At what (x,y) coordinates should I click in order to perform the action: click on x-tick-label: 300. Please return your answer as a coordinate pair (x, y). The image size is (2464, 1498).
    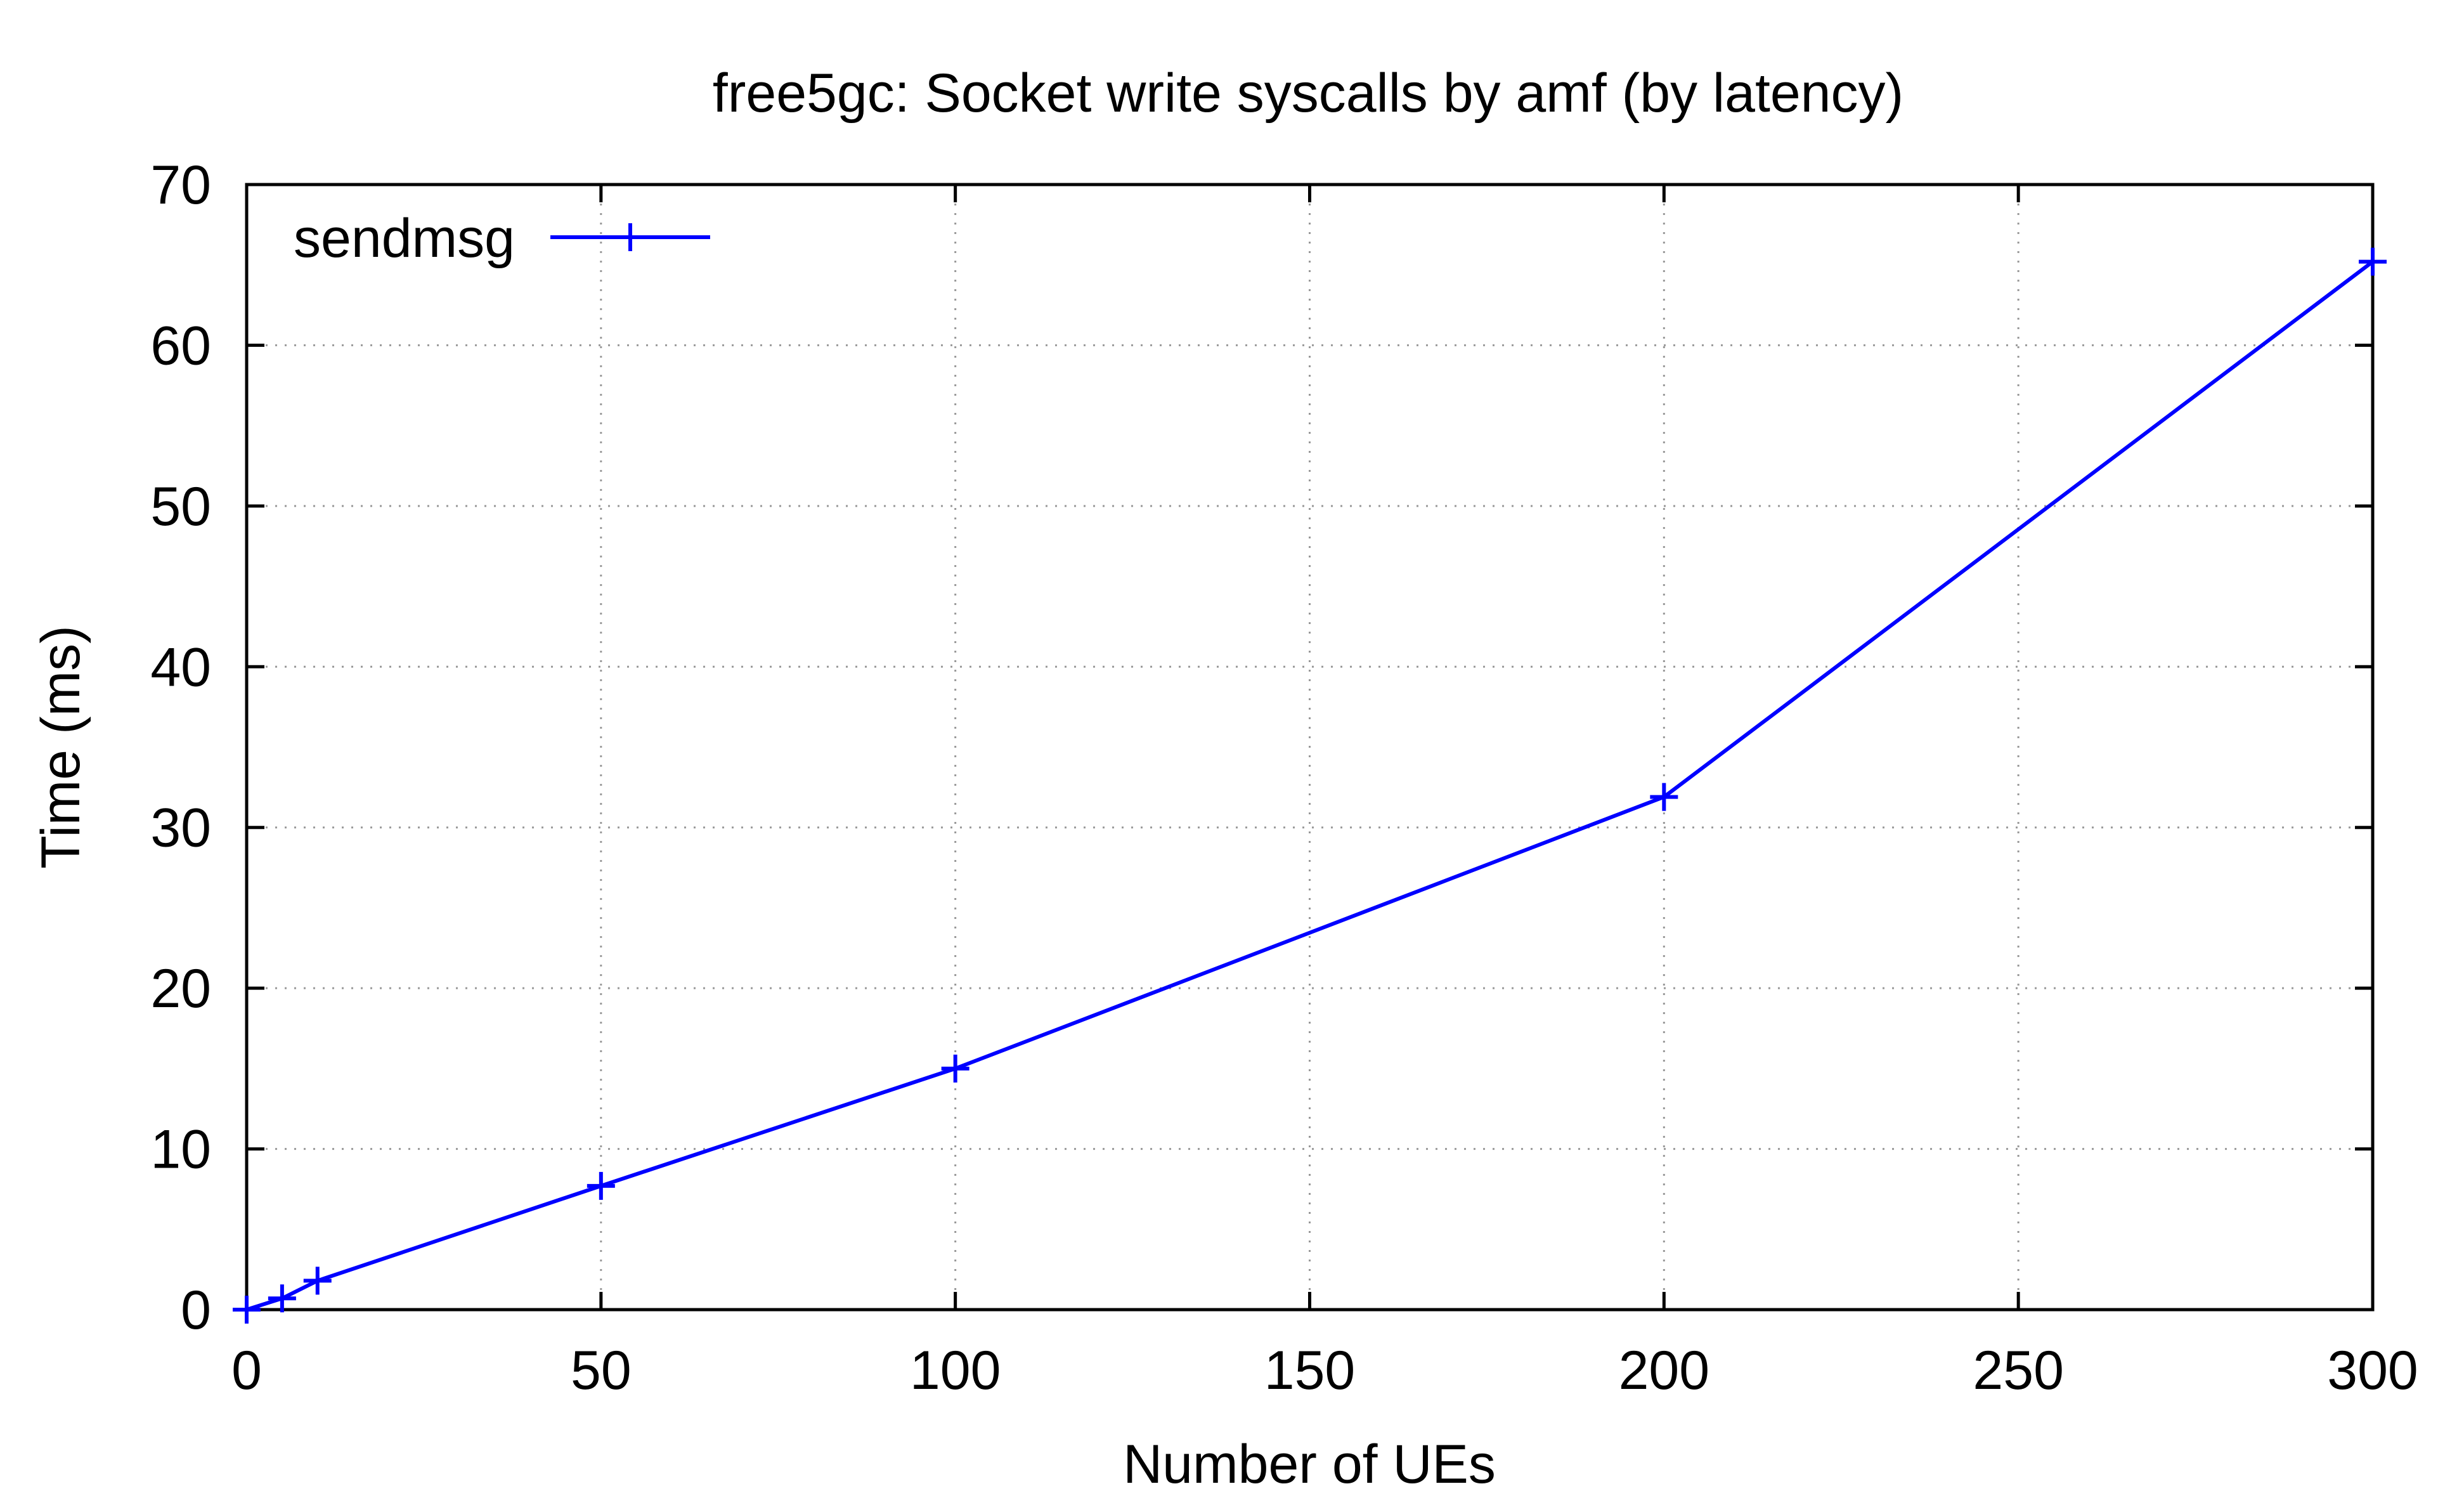
    Looking at the image, I should click on (2372, 1370).